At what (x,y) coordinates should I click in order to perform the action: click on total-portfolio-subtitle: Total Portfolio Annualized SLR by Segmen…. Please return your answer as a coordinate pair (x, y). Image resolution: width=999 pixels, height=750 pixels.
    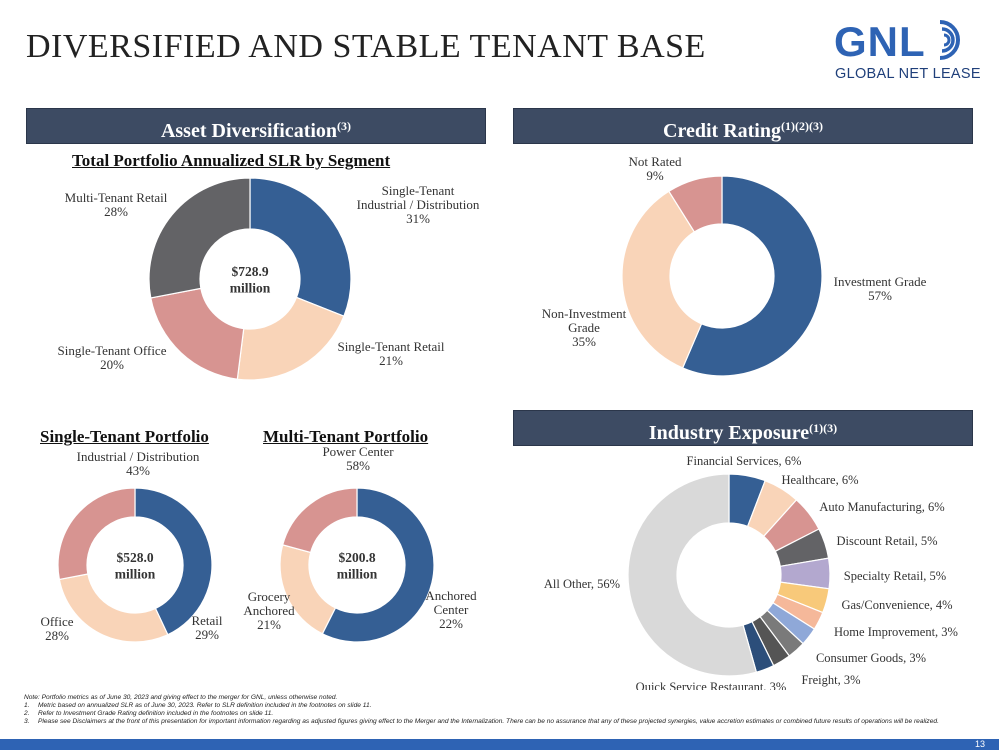
    Looking at the image, I should click on (231, 160).